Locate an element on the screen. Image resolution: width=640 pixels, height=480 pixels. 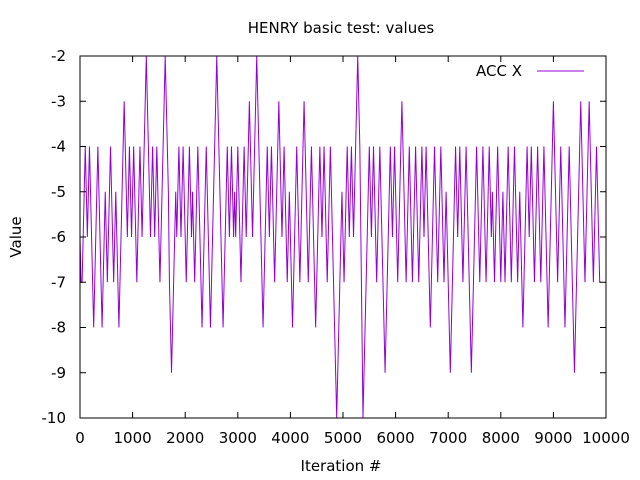
x-tick-label: 2000 is located at coordinates (185, 438).